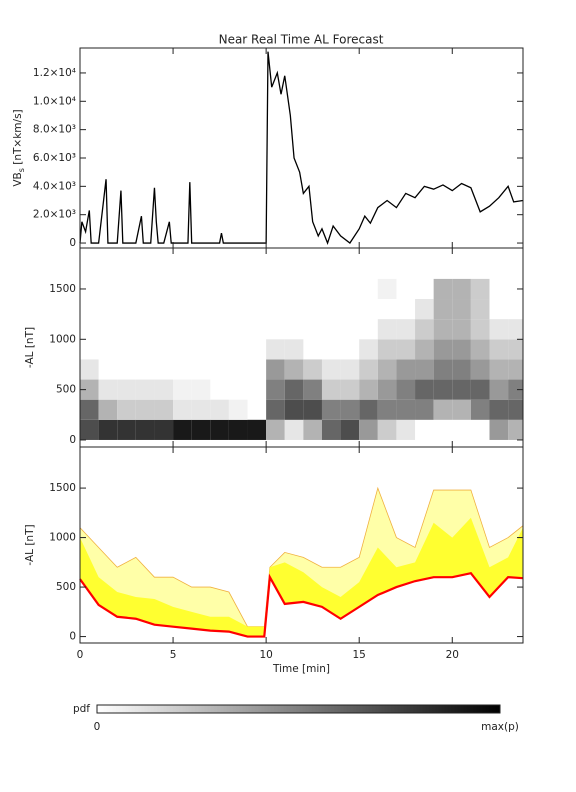 The height and width of the screenshot is (792, 576). Describe the element at coordinates (18, 138) in the screenshot. I see `label-unit: [nT×km/s]` at that location.